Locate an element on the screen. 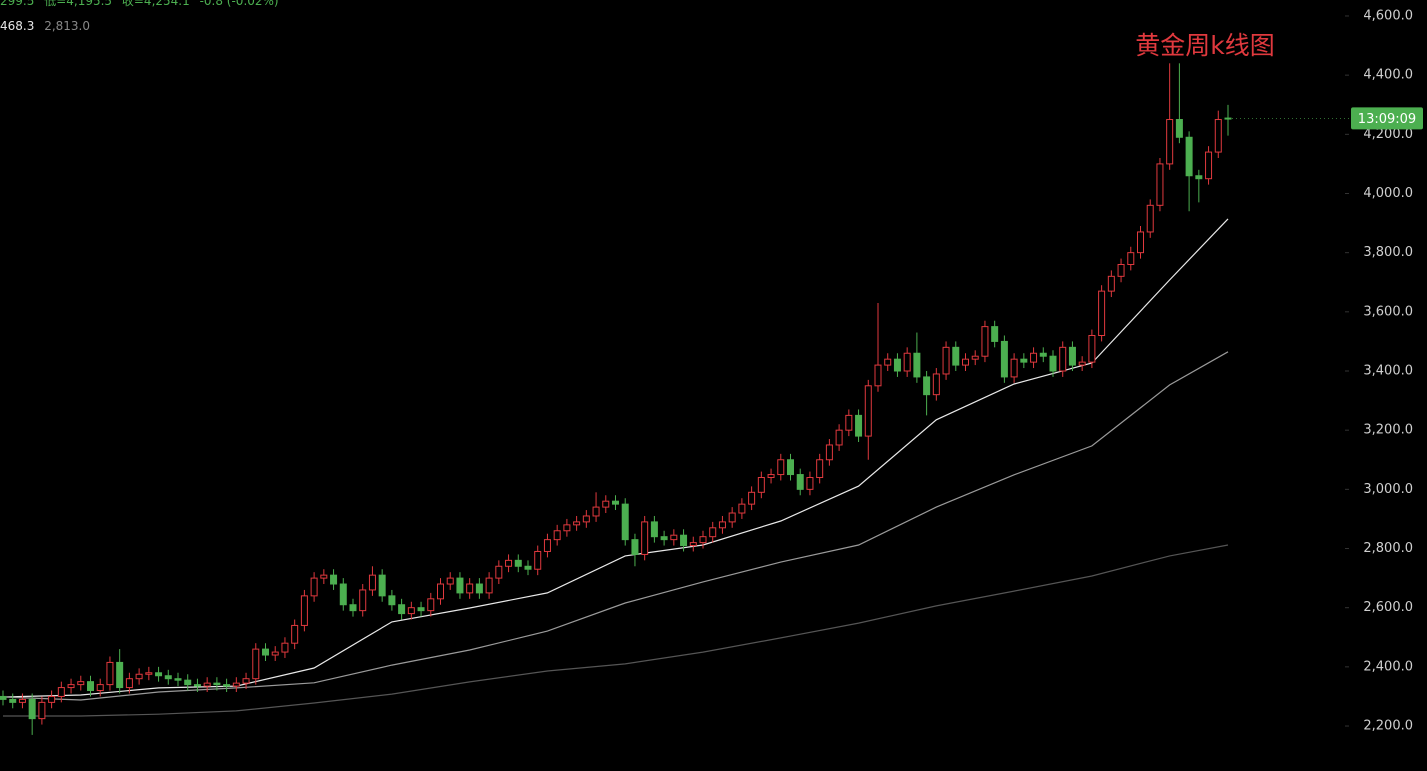  price-tag-label: 13:09:09 is located at coordinates (1387, 119).